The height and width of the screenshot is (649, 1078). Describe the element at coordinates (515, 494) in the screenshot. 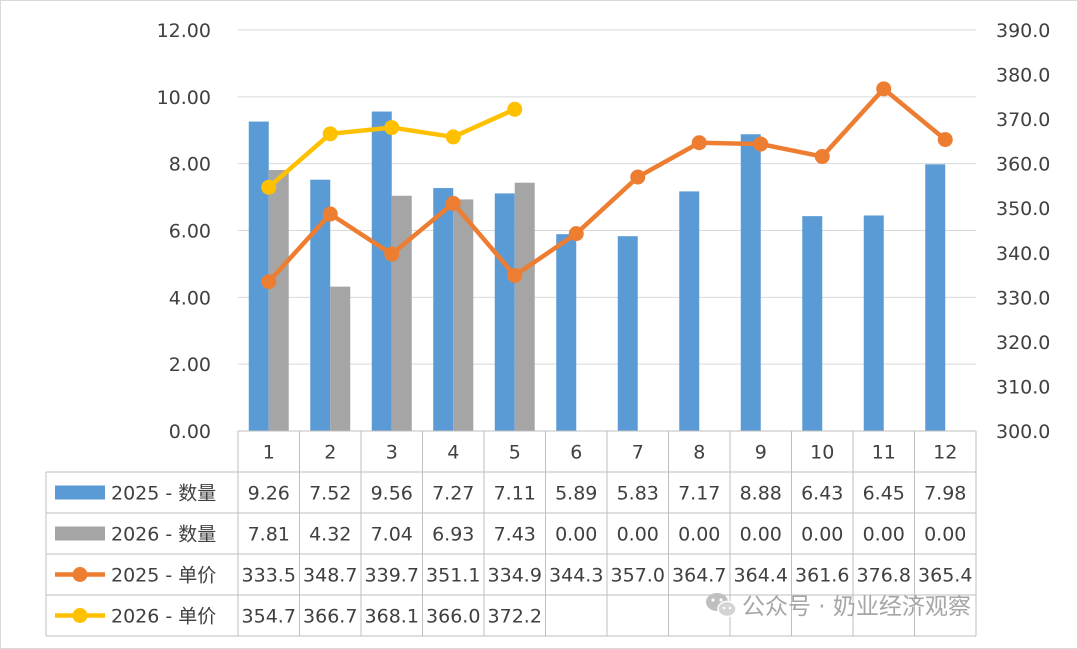

I see `data-label: 7.11` at that location.